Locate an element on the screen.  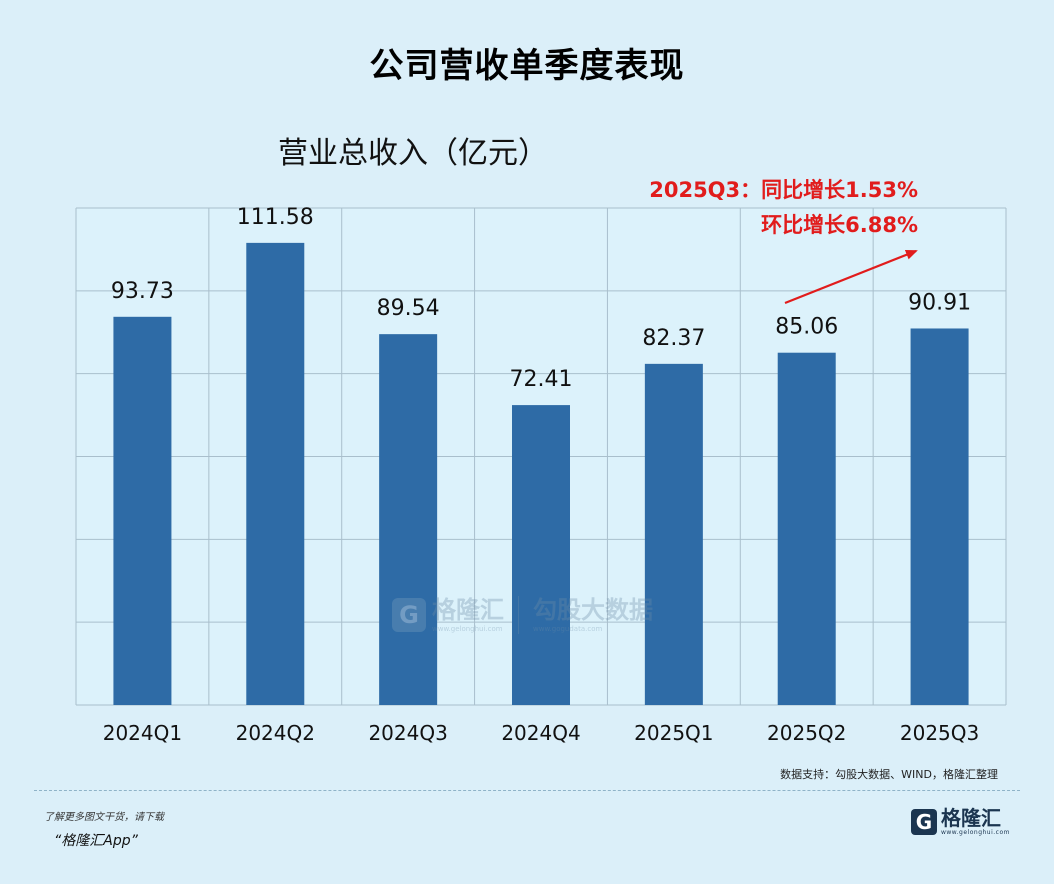
bar-2025q2 is located at coordinates (806, 528).